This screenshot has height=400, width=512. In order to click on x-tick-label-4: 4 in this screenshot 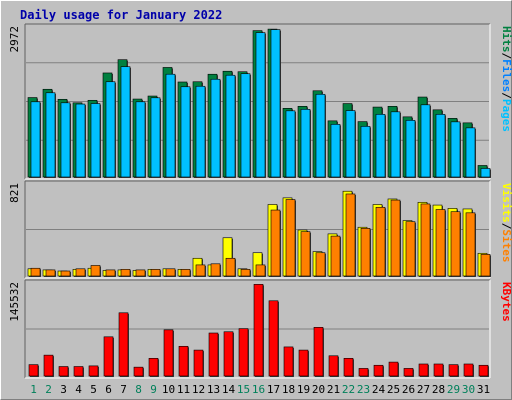, I will do `click(78, 389)`.